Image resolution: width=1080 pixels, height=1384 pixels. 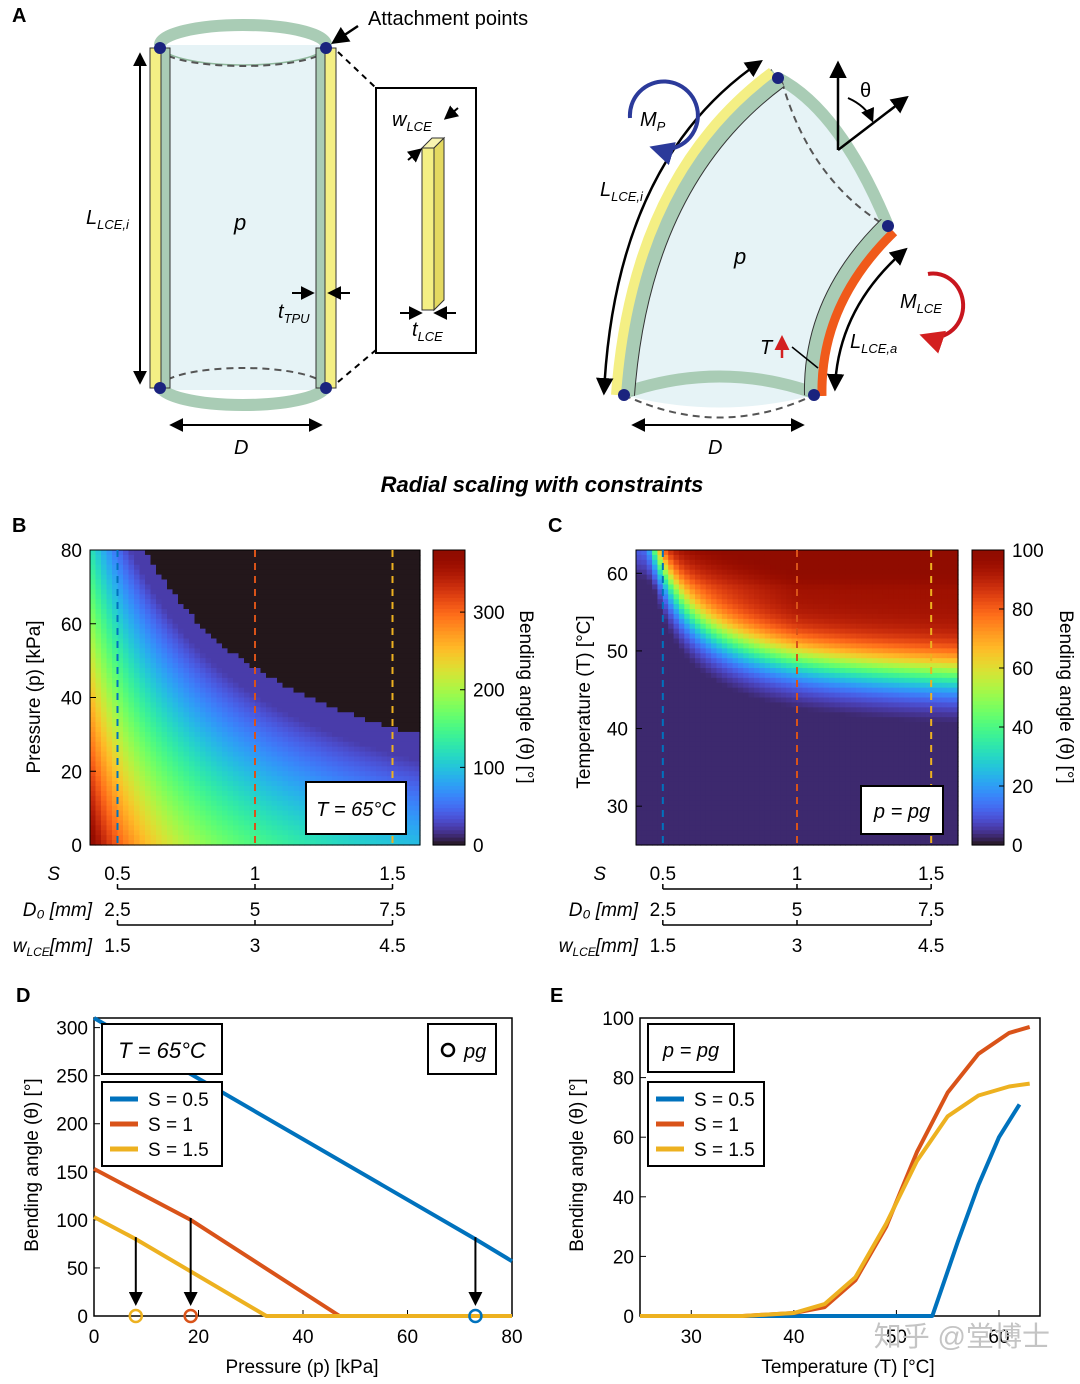 What do you see at coordinates (865, 91) in the screenshot?
I see `theta-label: θ` at bounding box center [865, 91].